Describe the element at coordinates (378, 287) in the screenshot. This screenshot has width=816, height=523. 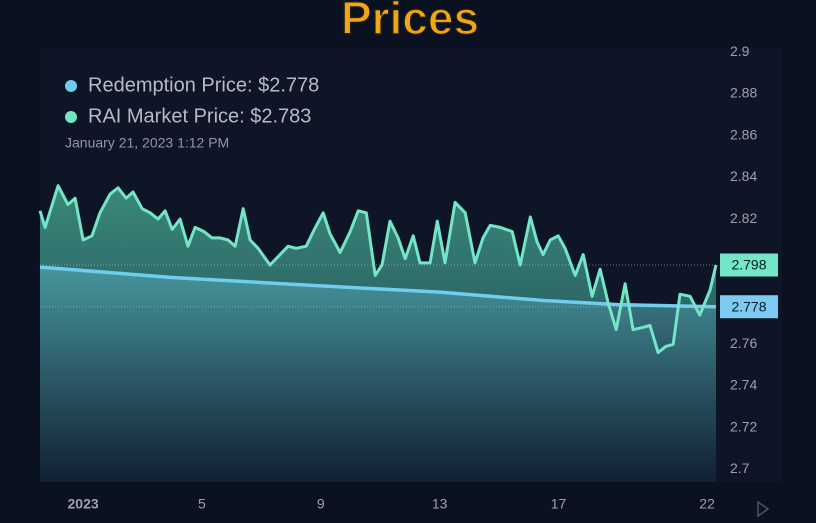
I see `line` at that location.